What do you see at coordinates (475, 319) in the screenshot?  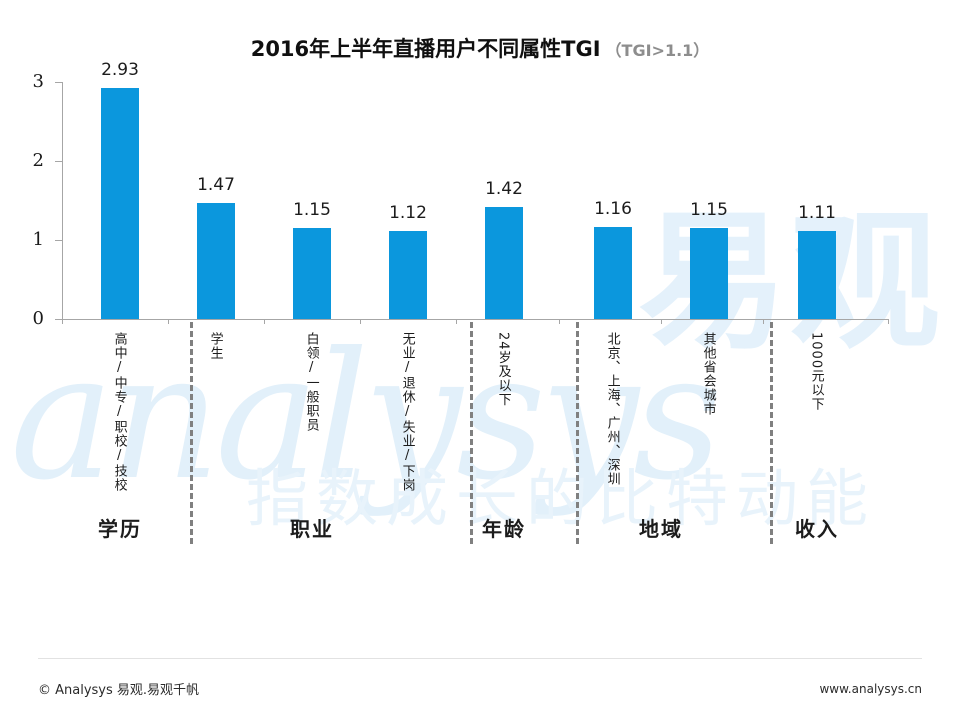 I see `x-axis-line` at bounding box center [475, 319].